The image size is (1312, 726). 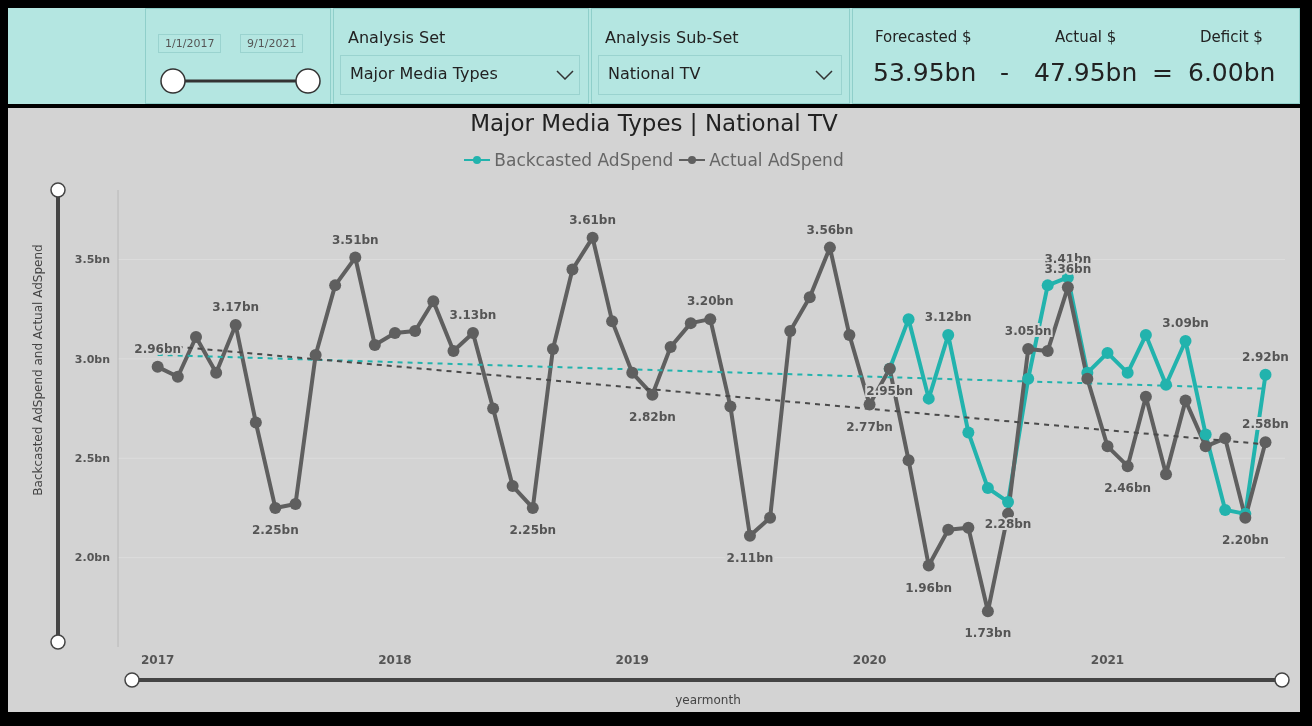 What do you see at coordinates (654, 73) in the screenshot?
I see `text: National TV` at bounding box center [654, 73].